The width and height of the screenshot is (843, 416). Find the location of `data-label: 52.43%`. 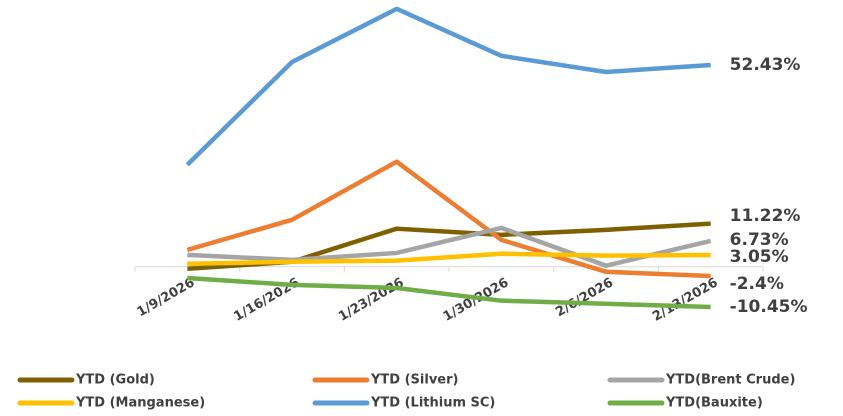

data-label: 52.43% is located at coordinates (765, 65).